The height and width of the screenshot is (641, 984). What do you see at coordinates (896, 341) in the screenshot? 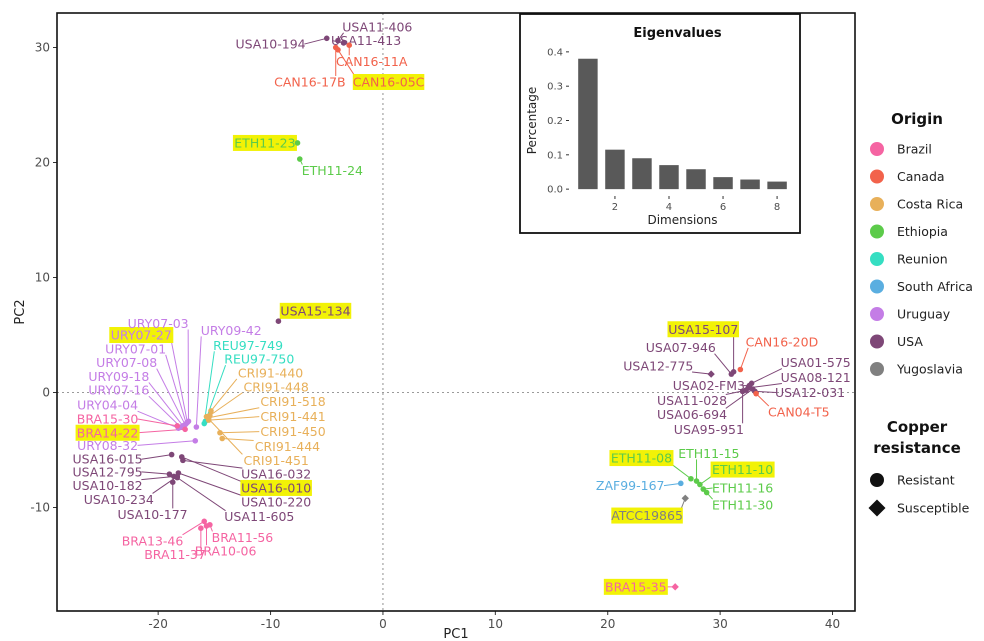
I see `legend-item-usa: USA` at bounding box center [896, 341].